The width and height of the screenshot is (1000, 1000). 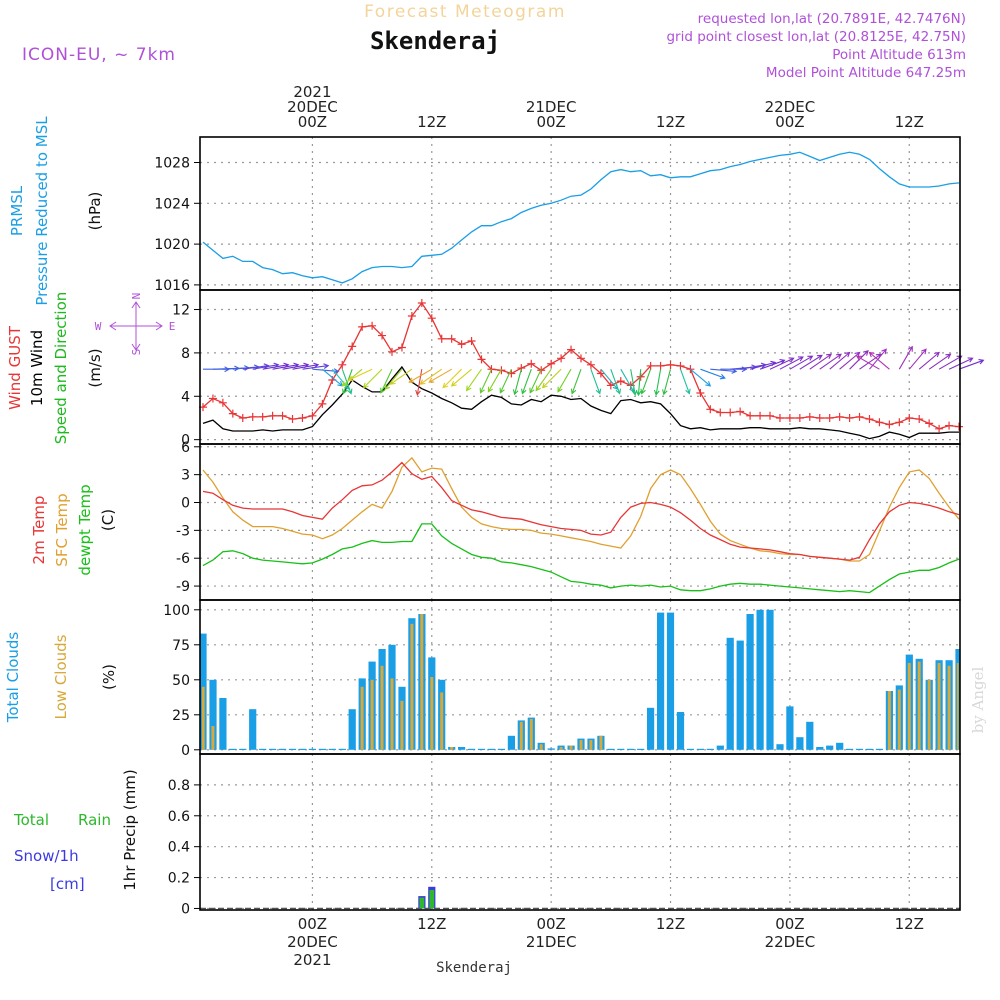 I want to click on temperature-panel: -9 -6 -3 0 3 6, so click(x=568, y=520).